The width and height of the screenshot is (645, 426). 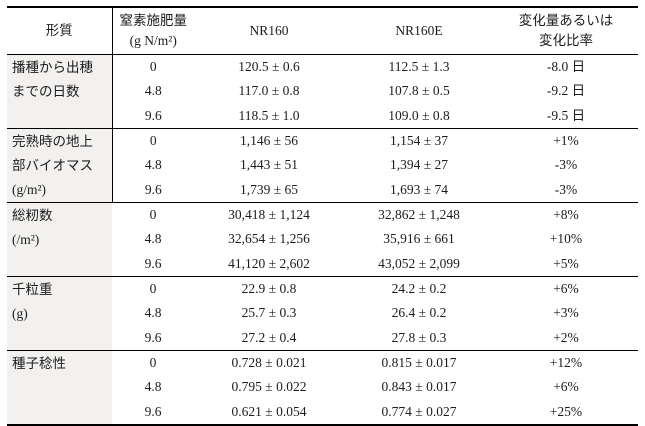 What do you see at coordinates (269, 91) in the screenshot?
I see `nr160-cell: 117.0 ± 0.8` at bounding box center [269, 91].